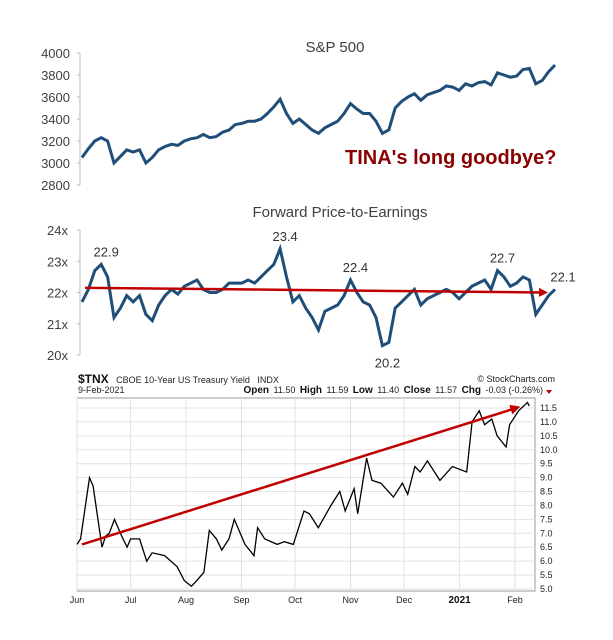 The height and width of the screenshot is (640, 613). I want to click on close-label: Close, so click(418, 390).